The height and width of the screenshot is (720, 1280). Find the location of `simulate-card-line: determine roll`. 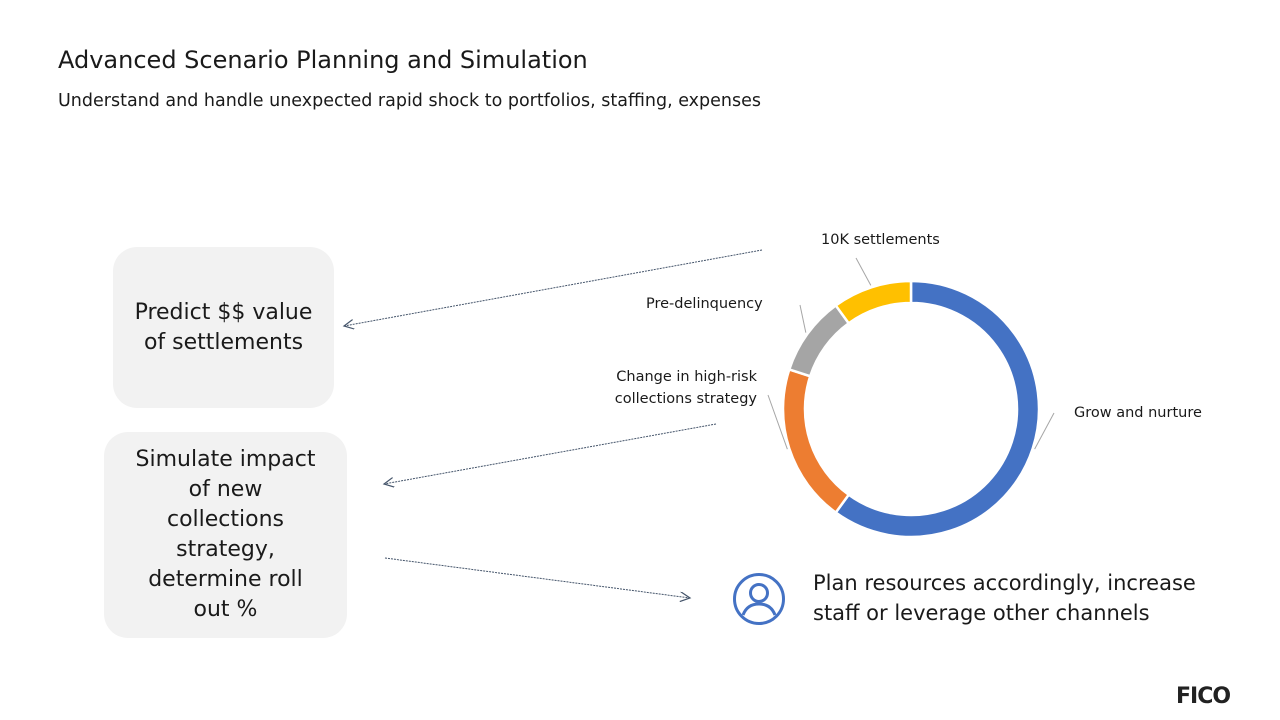

simulate-card-line: determine roll is located at coordinates (225, 579).